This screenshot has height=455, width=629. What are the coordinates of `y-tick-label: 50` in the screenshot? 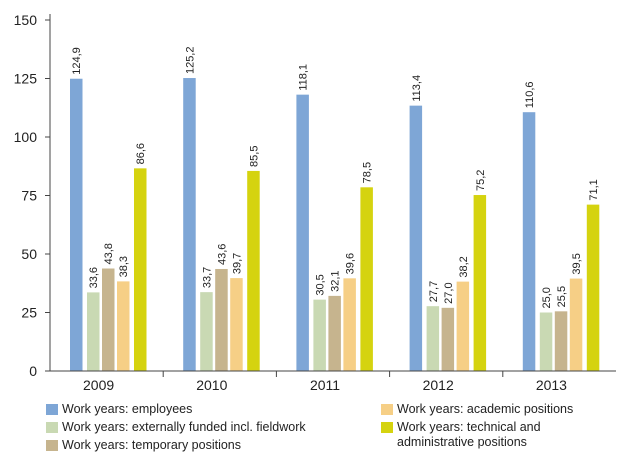 It's located at (29, 254).